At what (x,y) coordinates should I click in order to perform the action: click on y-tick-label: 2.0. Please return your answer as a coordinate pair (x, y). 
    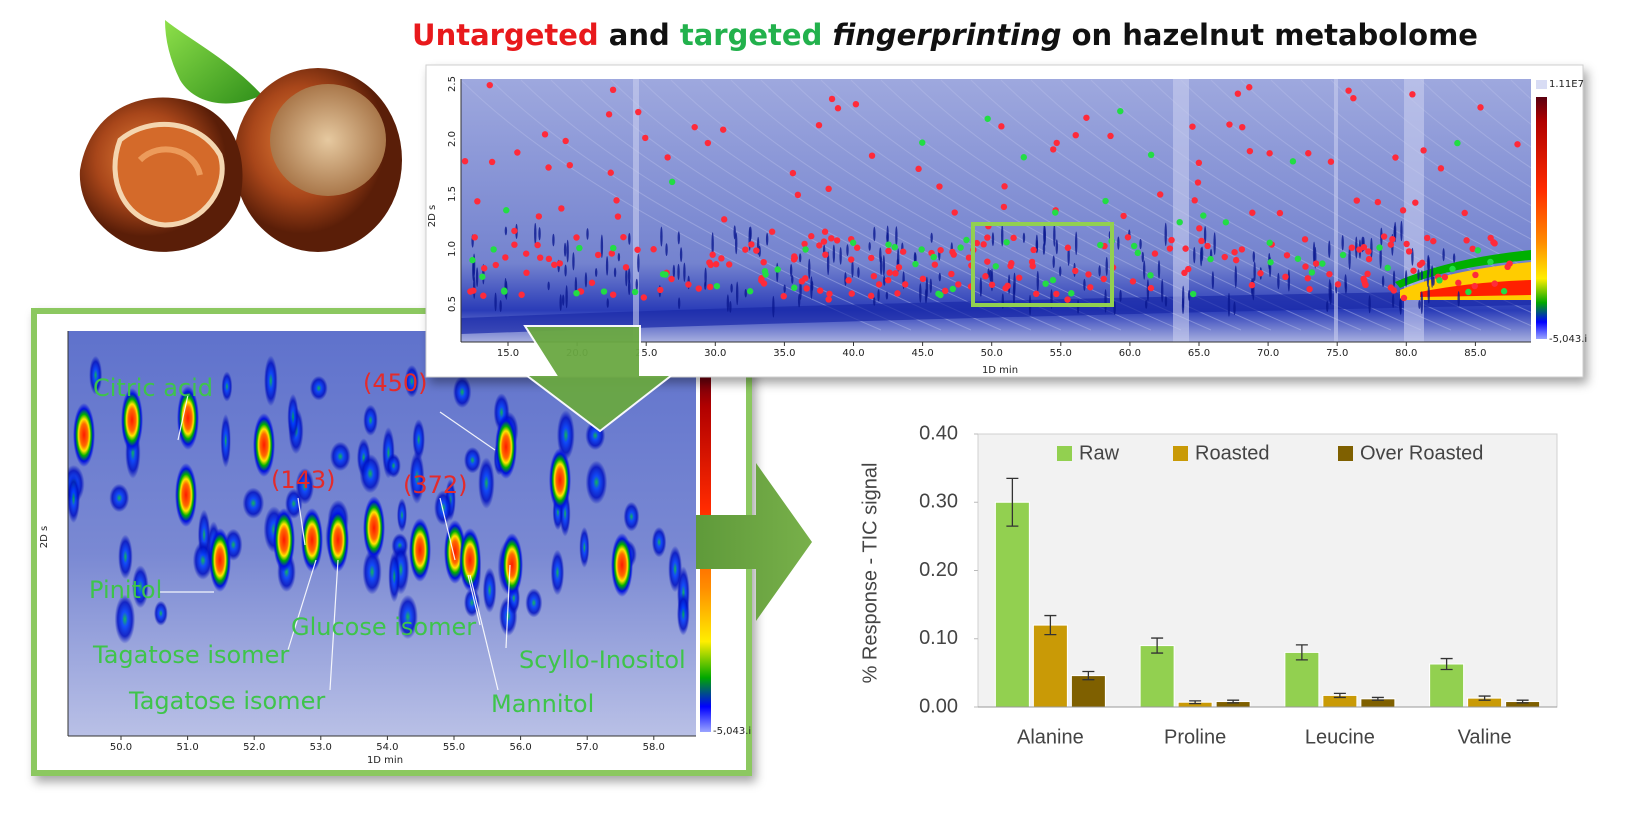
    Looking at the image, I should click on (452, 139).